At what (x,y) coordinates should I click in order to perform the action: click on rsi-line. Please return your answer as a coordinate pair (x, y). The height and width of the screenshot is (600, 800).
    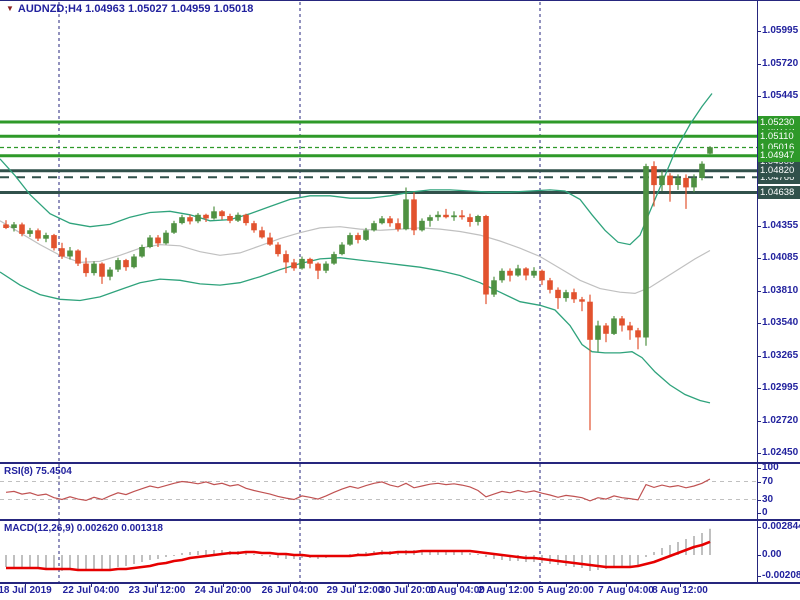
    Looking at the image, I should click on (358, 490).